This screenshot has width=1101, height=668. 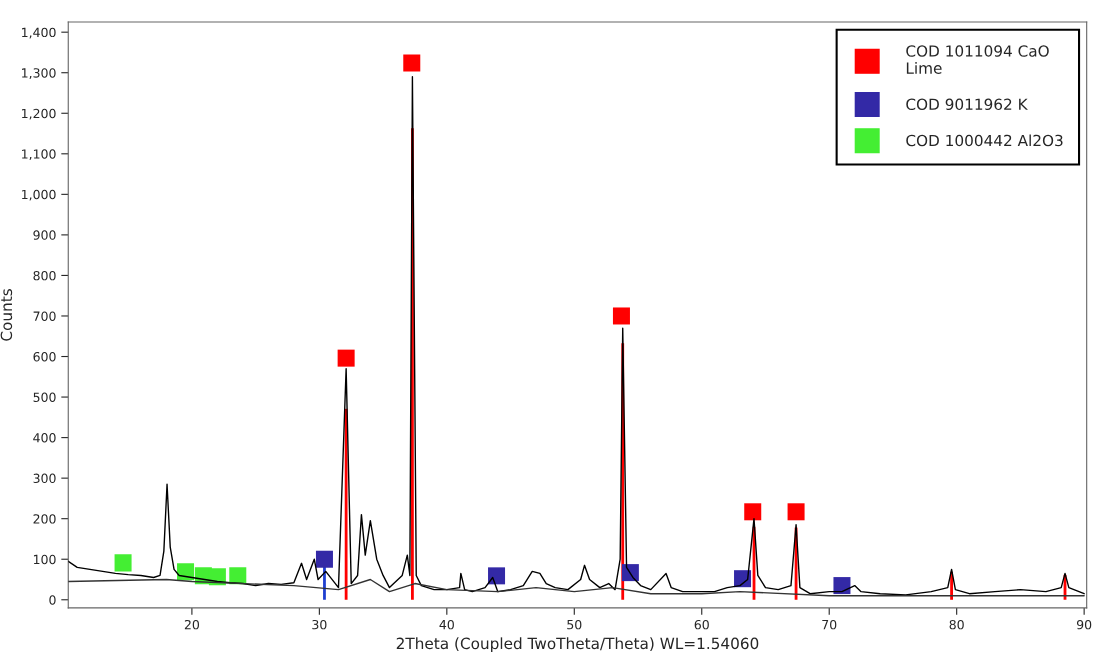 What do you see at coordinates (44, 438) in the screenshot?
I see `y-tick-label: 400` at bounding box center [44, 438].